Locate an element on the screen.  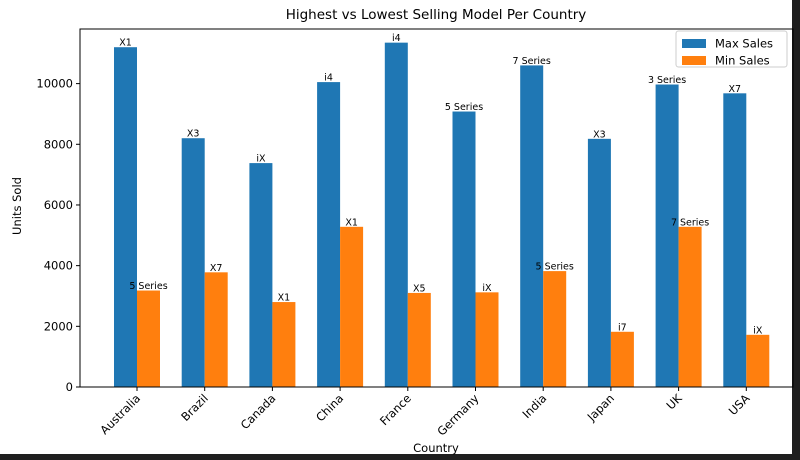
max-sales-bar-germany is located at coordinates (464, 249).